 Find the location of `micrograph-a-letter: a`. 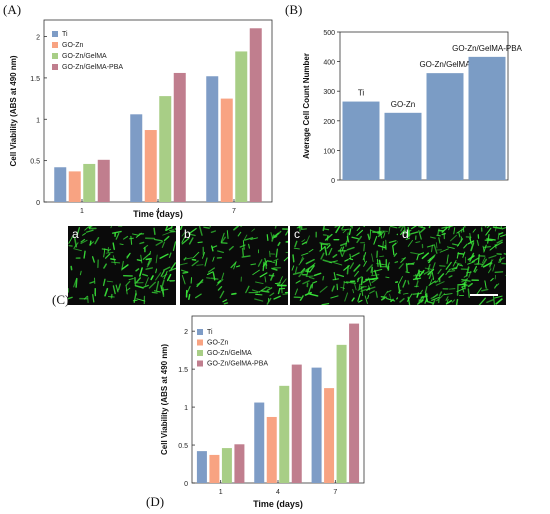

micrograph-a-letter: a is located at coordinates (75, 234).